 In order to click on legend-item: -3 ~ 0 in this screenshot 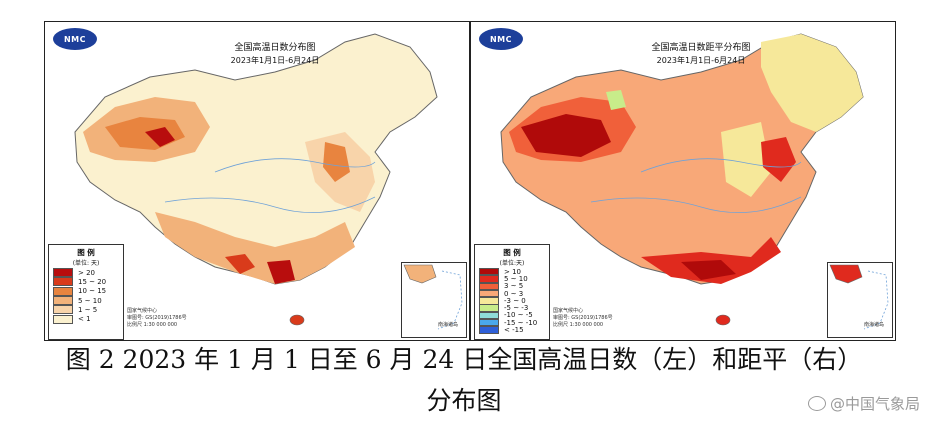, I will do `click(512, 300)`.